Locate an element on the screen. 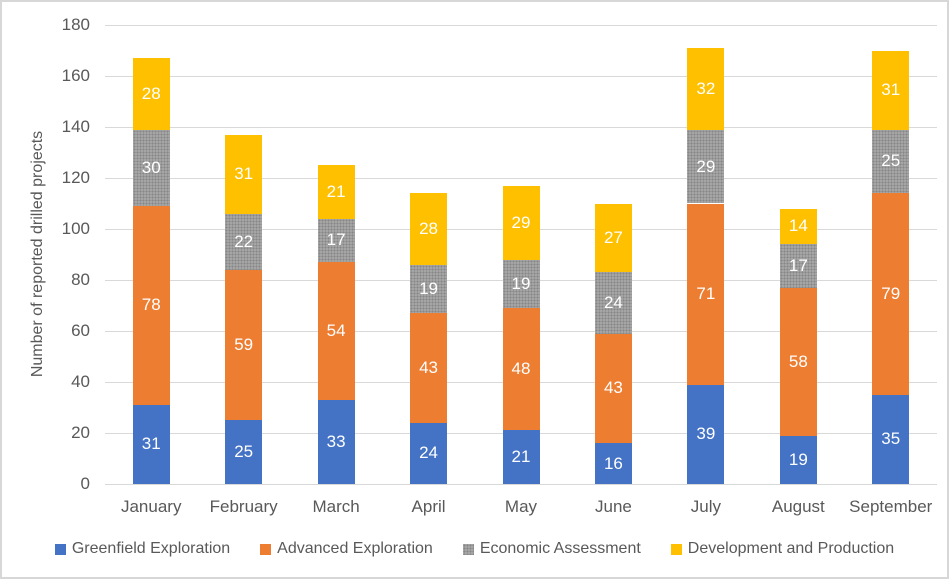 The image size is (949, 579). bar-segment-development-and-production: 14 is located at coordinates (798, 226).